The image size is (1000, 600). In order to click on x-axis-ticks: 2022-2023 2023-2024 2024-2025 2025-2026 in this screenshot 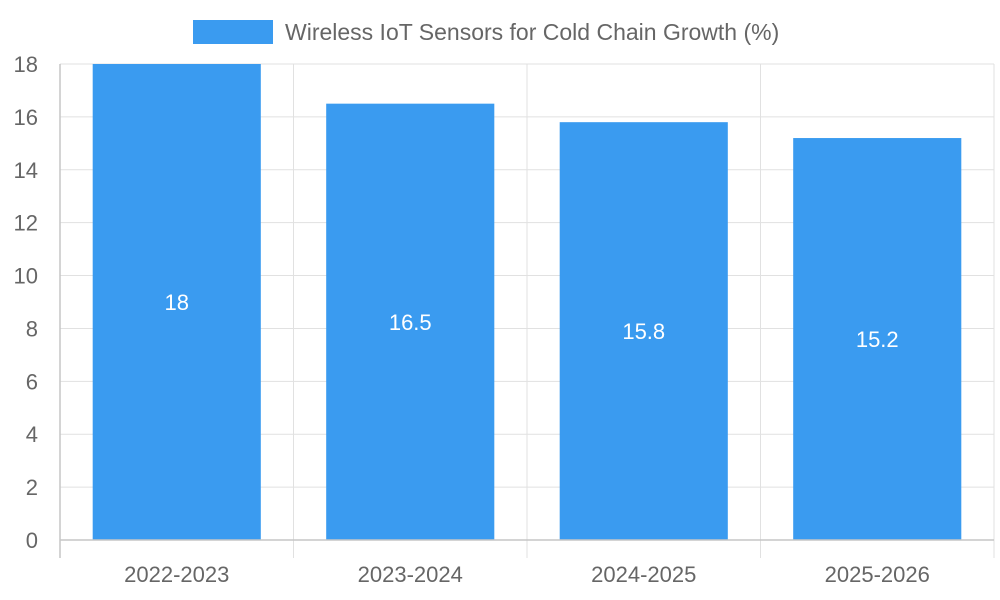, I will do `click(527, 574)`.